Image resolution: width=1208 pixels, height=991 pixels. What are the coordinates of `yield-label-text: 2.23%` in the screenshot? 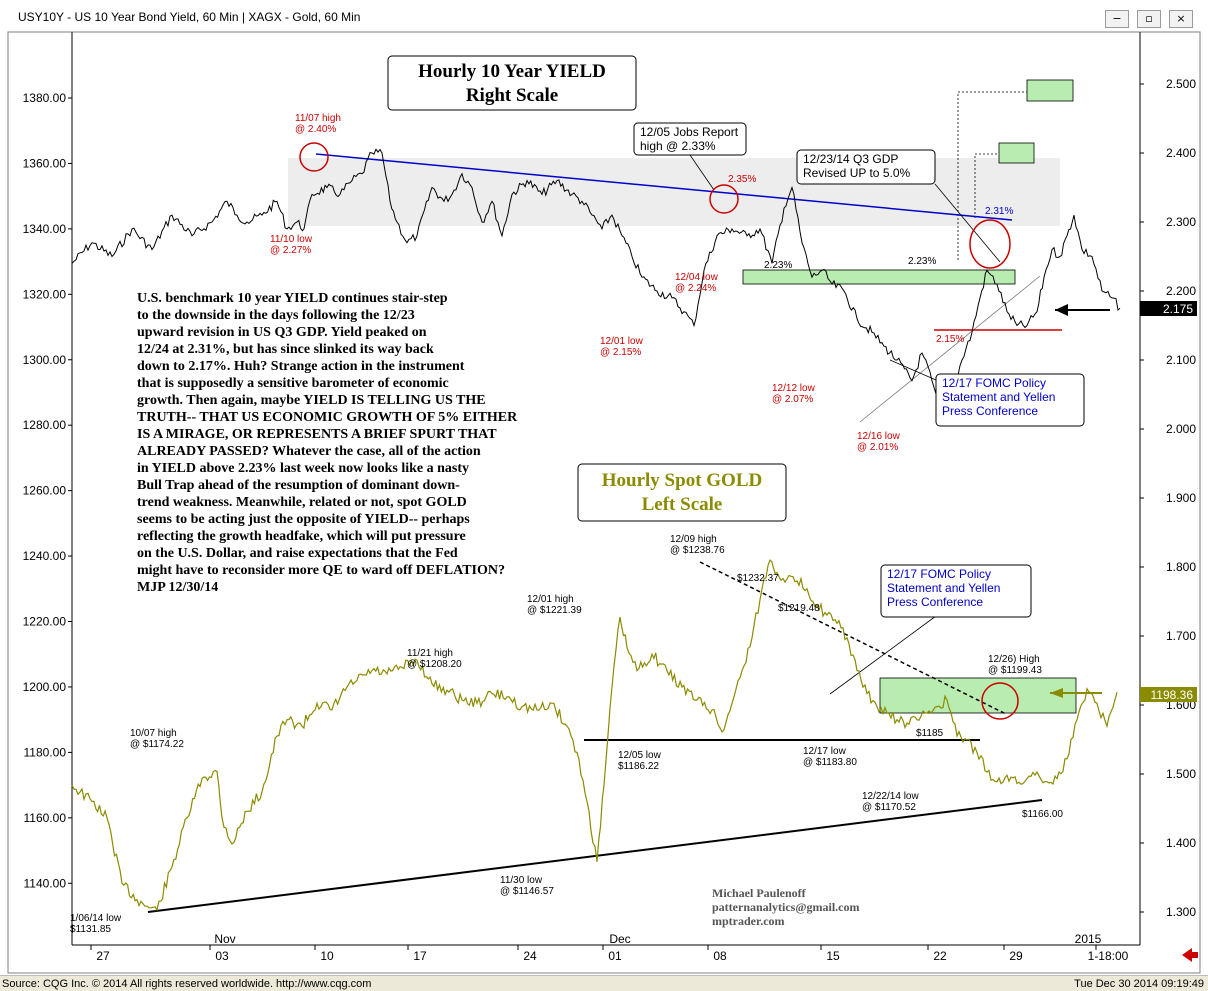 It's located at (778, 265).